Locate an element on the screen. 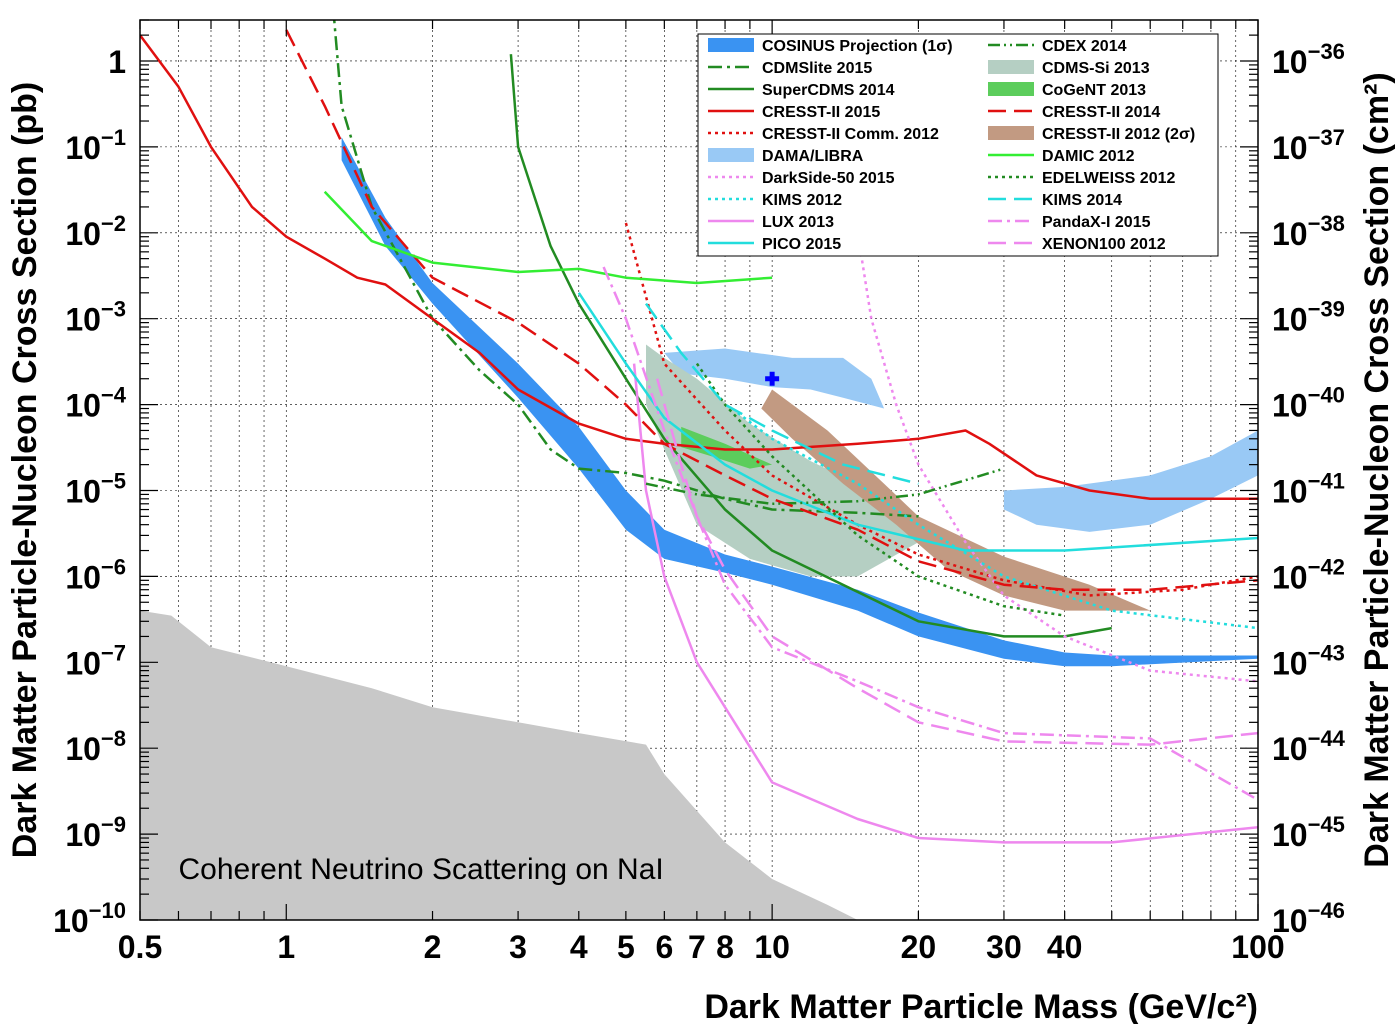 This screenshot has width=1398, height=1024. y-tick-label-right: 10−37 is located at coordinates (1308, 145).